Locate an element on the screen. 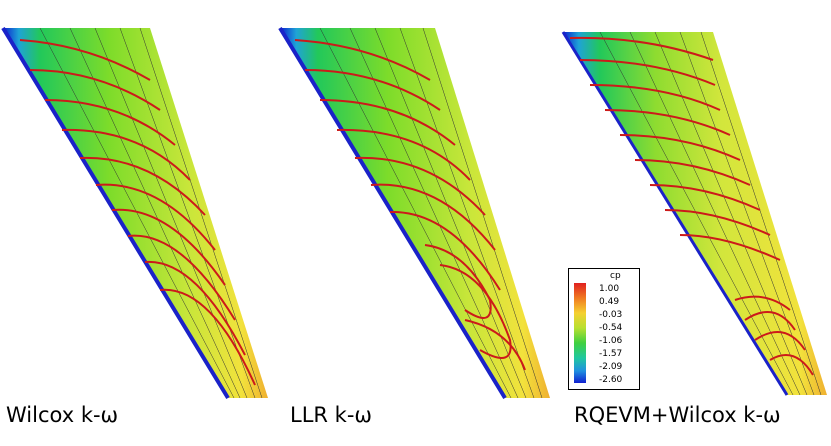 The image size is (831, 446). legend-level: -1.06 is located at coordinates (611, 341).